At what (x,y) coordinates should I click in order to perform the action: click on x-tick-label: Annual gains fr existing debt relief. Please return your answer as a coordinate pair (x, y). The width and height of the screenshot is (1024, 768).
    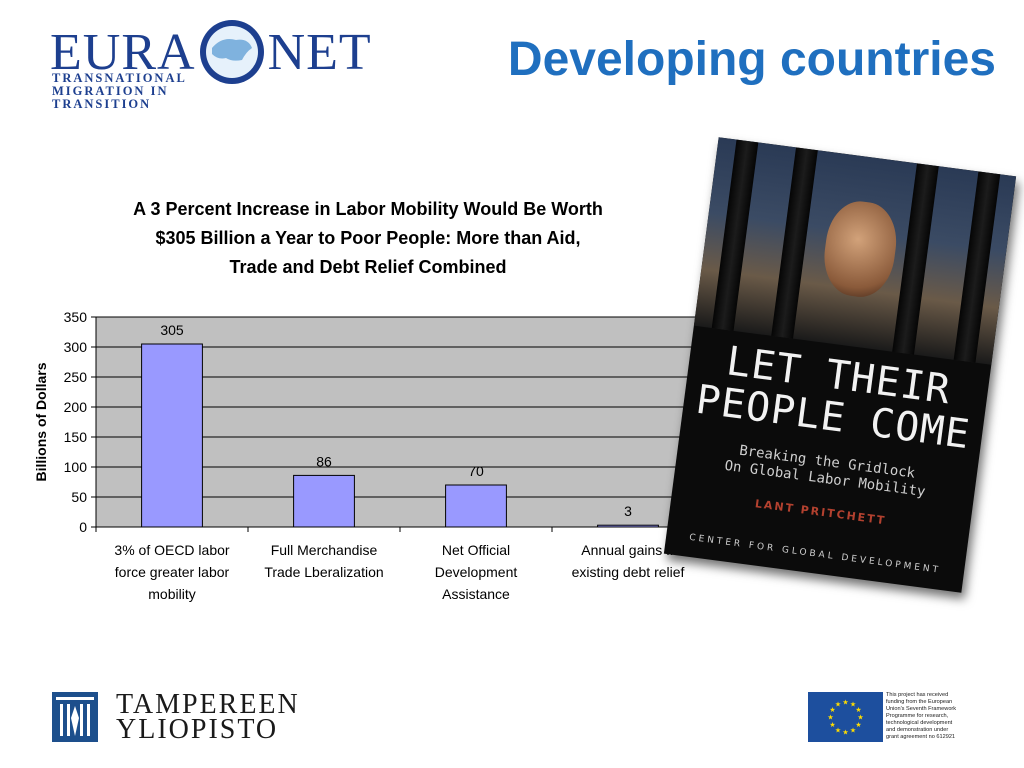
    Looking at the image, I should click on (628, 561).